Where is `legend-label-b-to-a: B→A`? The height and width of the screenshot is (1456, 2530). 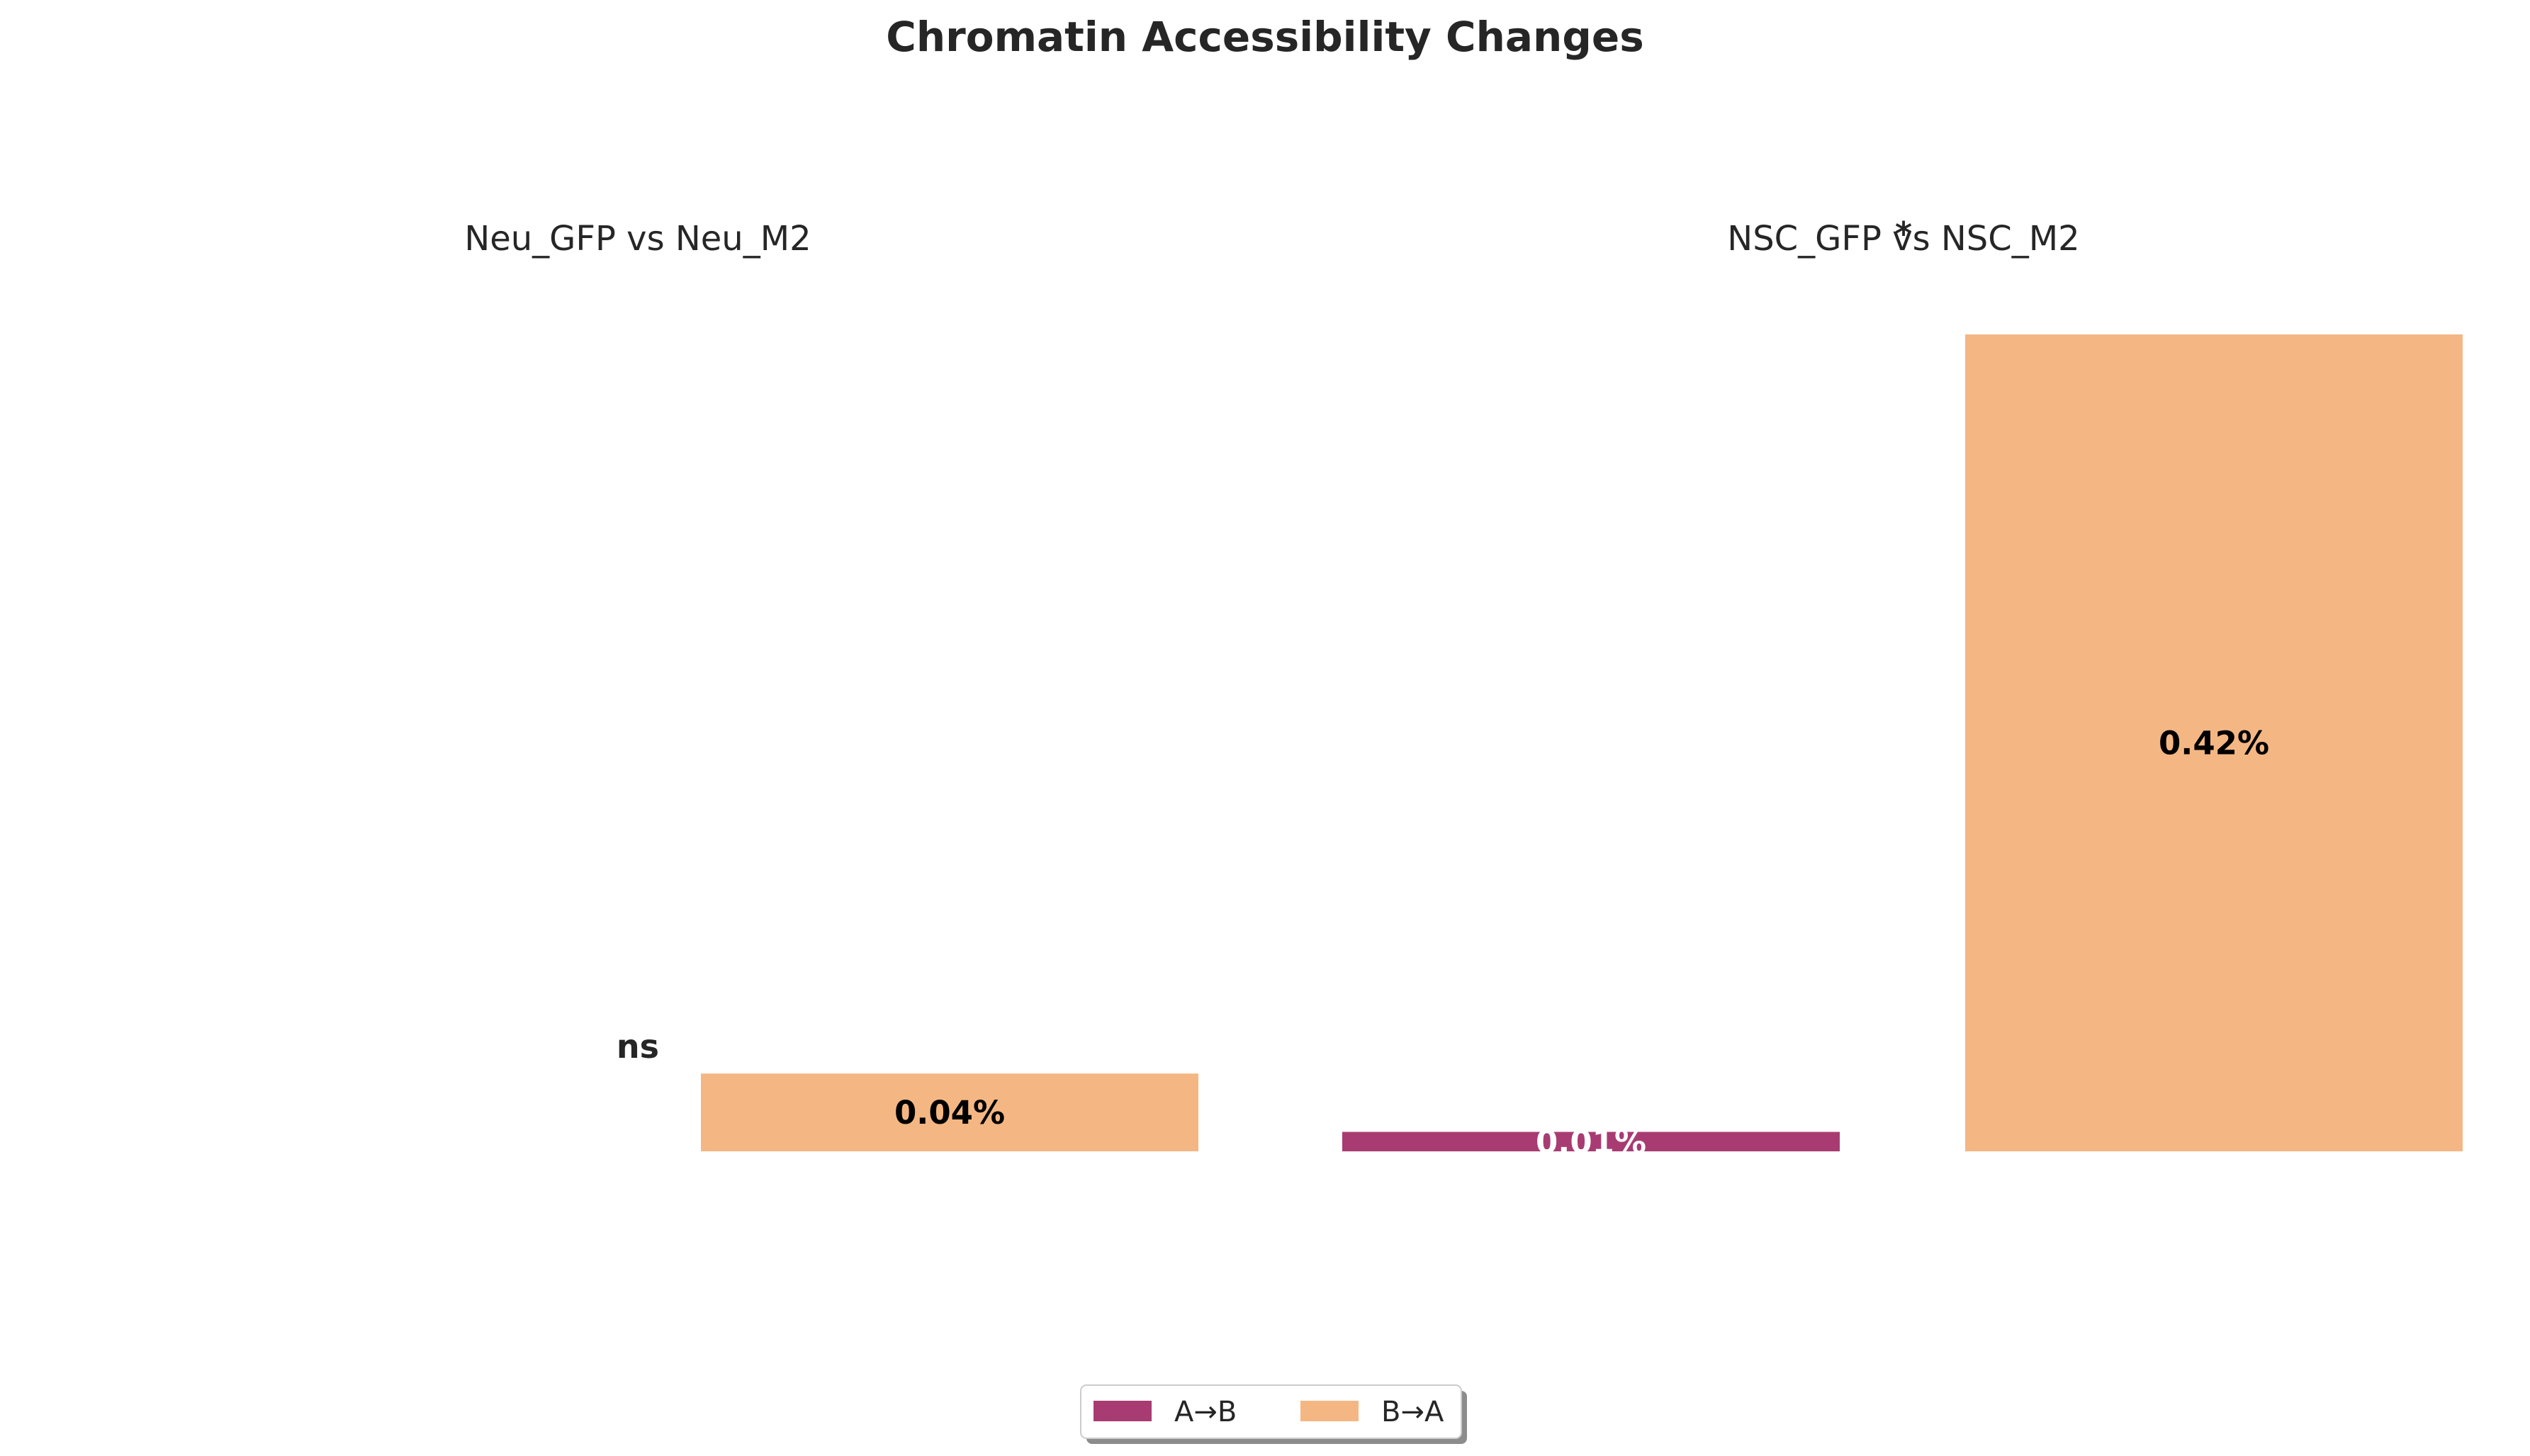
legend-label-b-to-a: B→A is located at coordinates (1413, 1412).